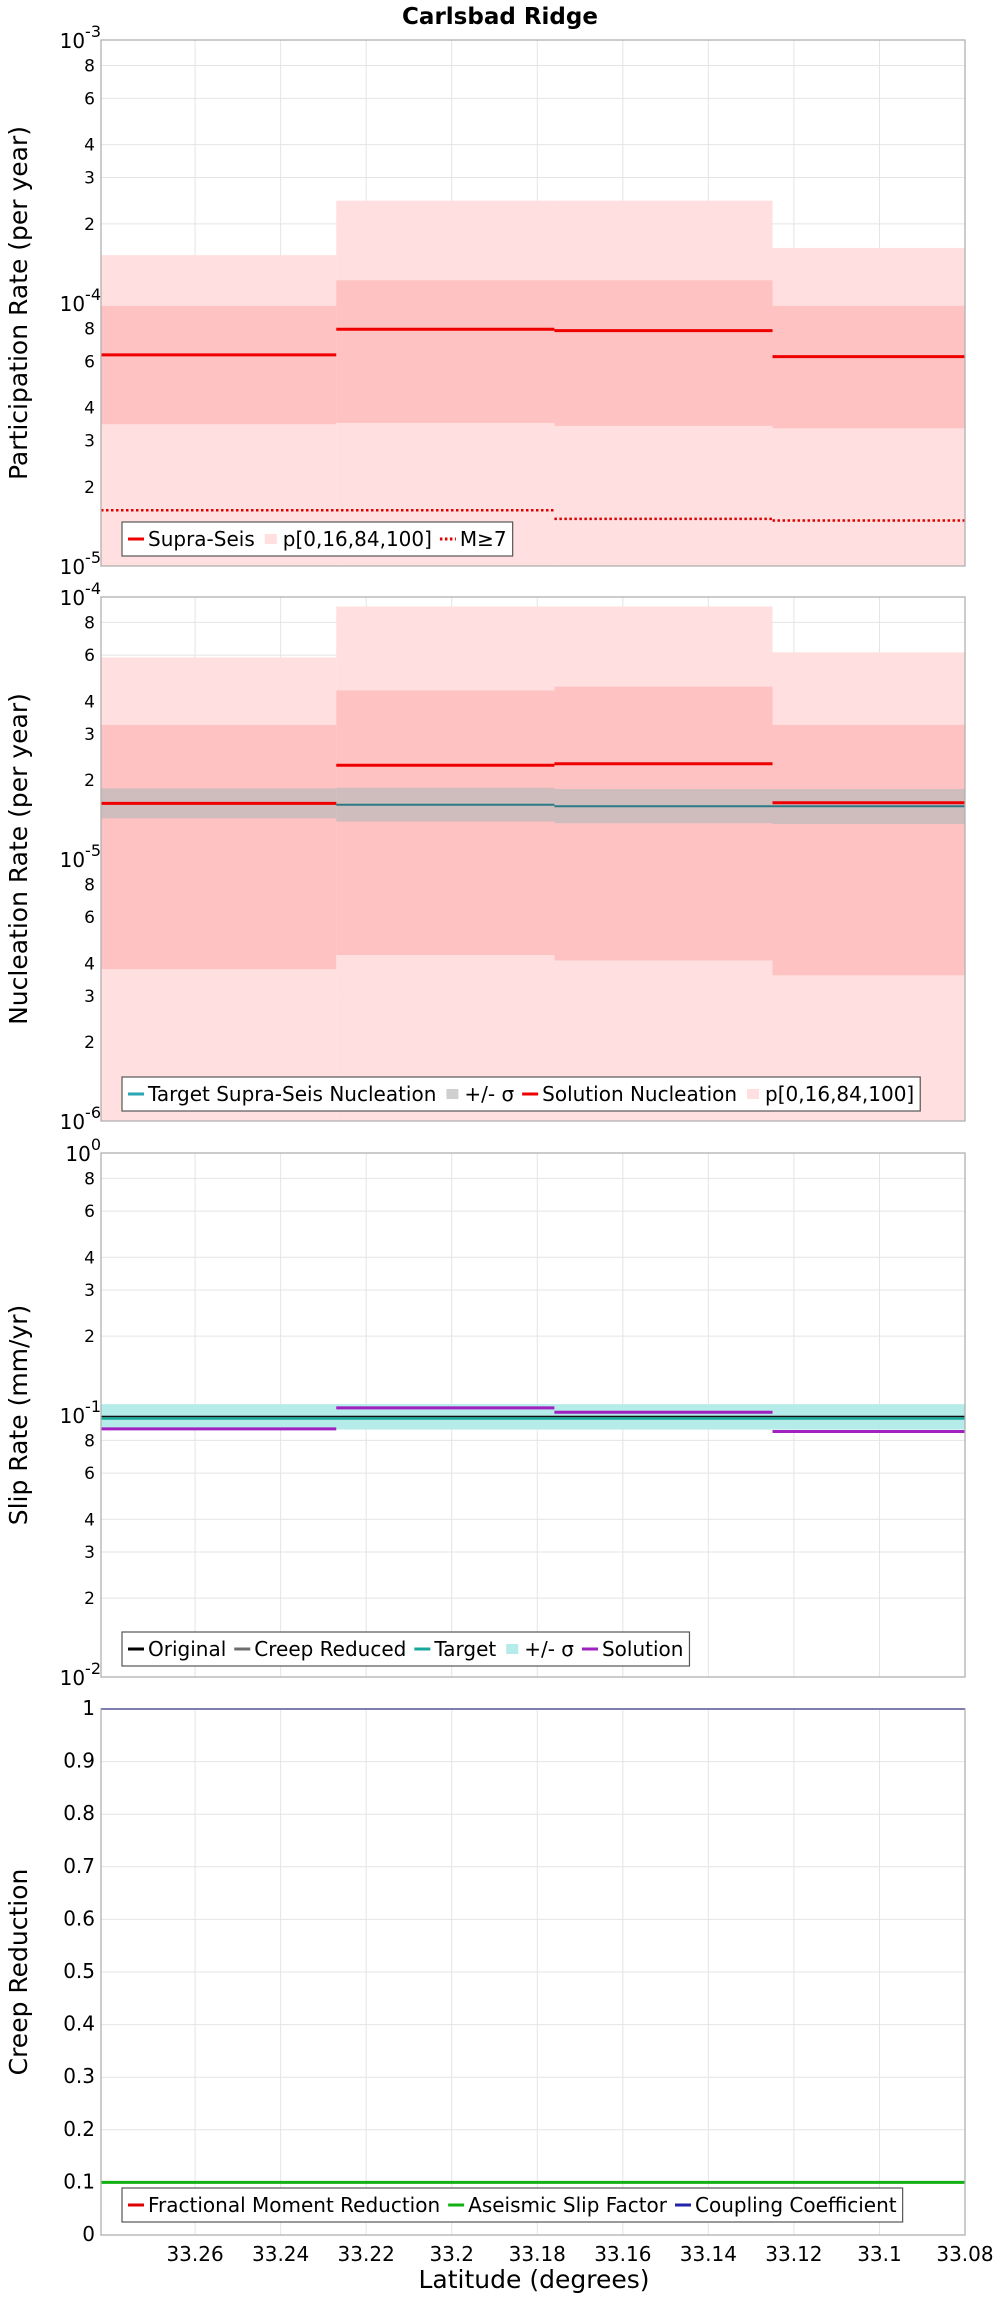 The width and height of the screenshot is (1000, 2300). What do you see at coordinates (270, 539) in the screenshot?
I see `panel0-legend-swatch` at bounding box center [270, 539].